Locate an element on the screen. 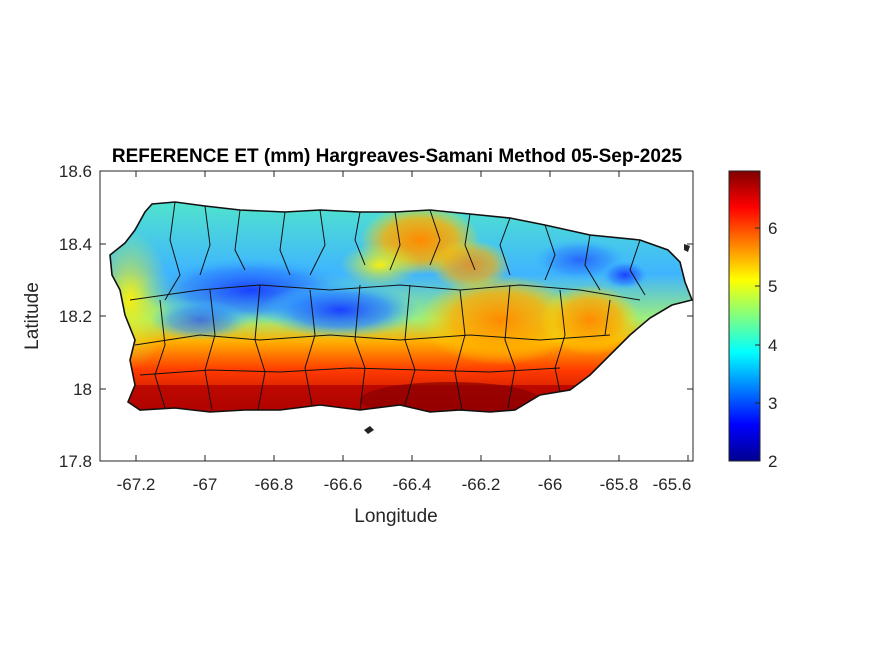 This screenshot has height=656, width=875. x-tick-label: -66.4 is located at coordinates (412, 484).